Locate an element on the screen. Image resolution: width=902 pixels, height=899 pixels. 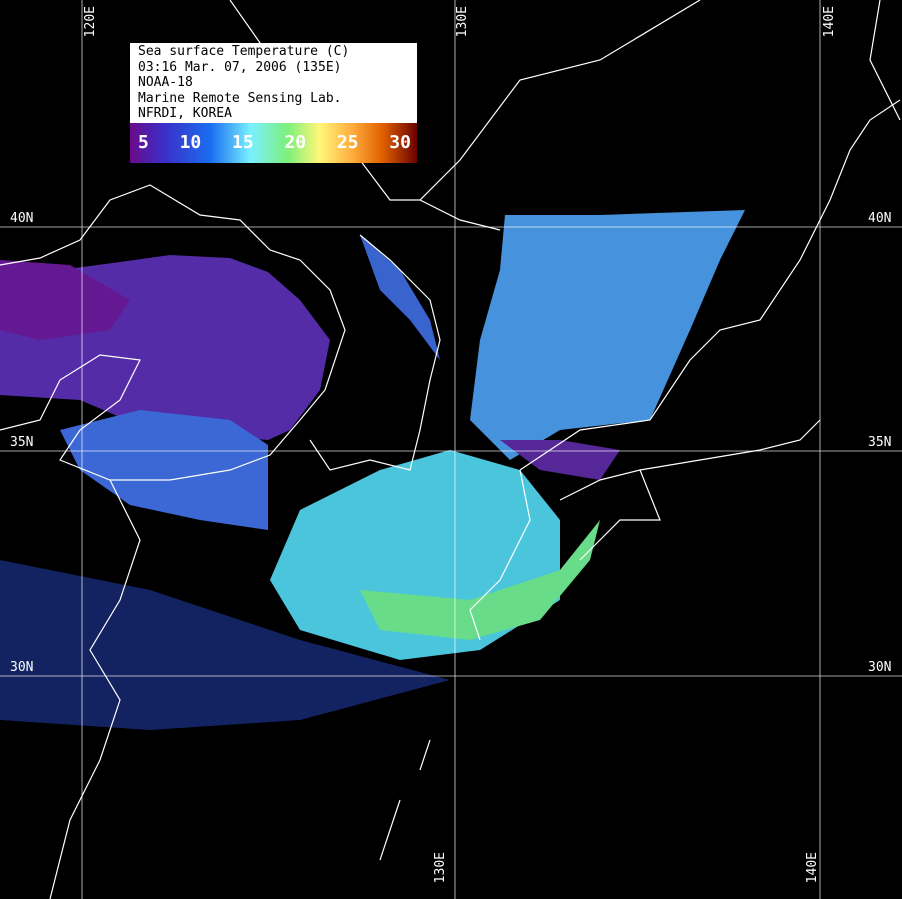
sst-bohai is located at coordinates (65, 300).